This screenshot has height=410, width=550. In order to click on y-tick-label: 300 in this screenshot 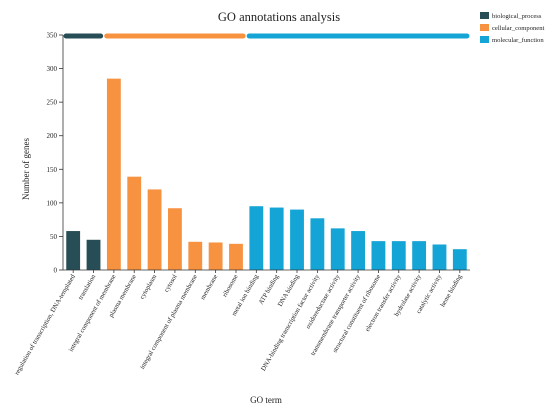, I will do `click(52, 69)`.